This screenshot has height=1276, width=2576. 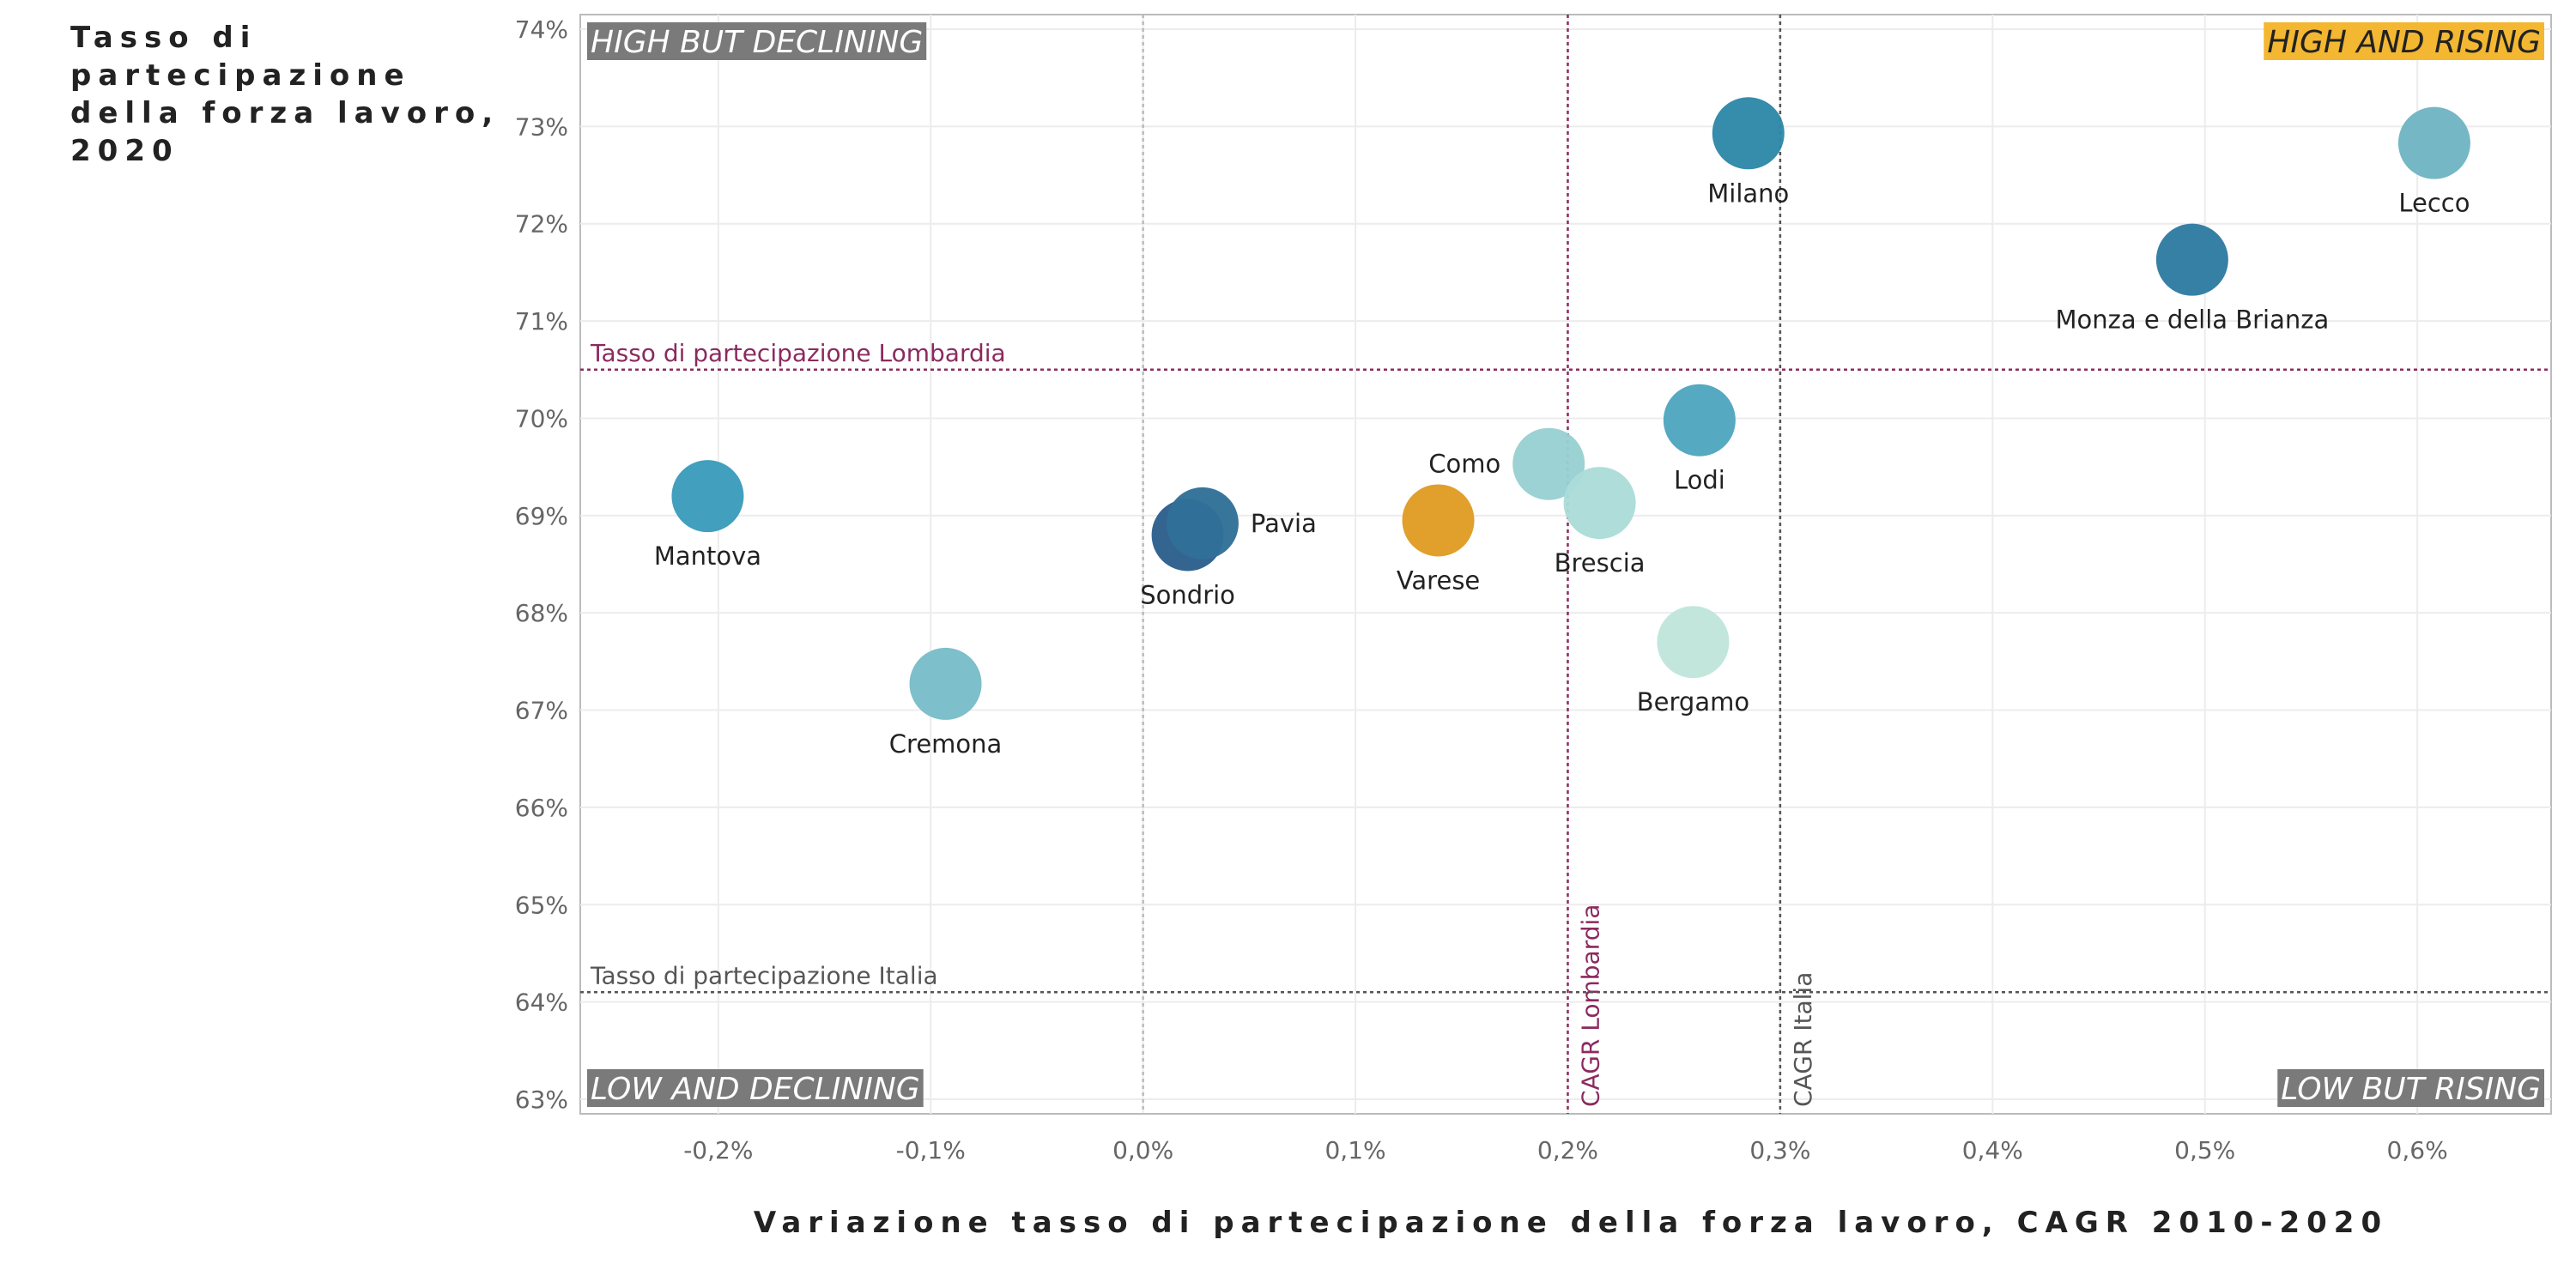 What do you see at coordinates (1284, 523) in the screenshot?
I see `data-point-label: Pavia` at bounding box center [1284, 523].